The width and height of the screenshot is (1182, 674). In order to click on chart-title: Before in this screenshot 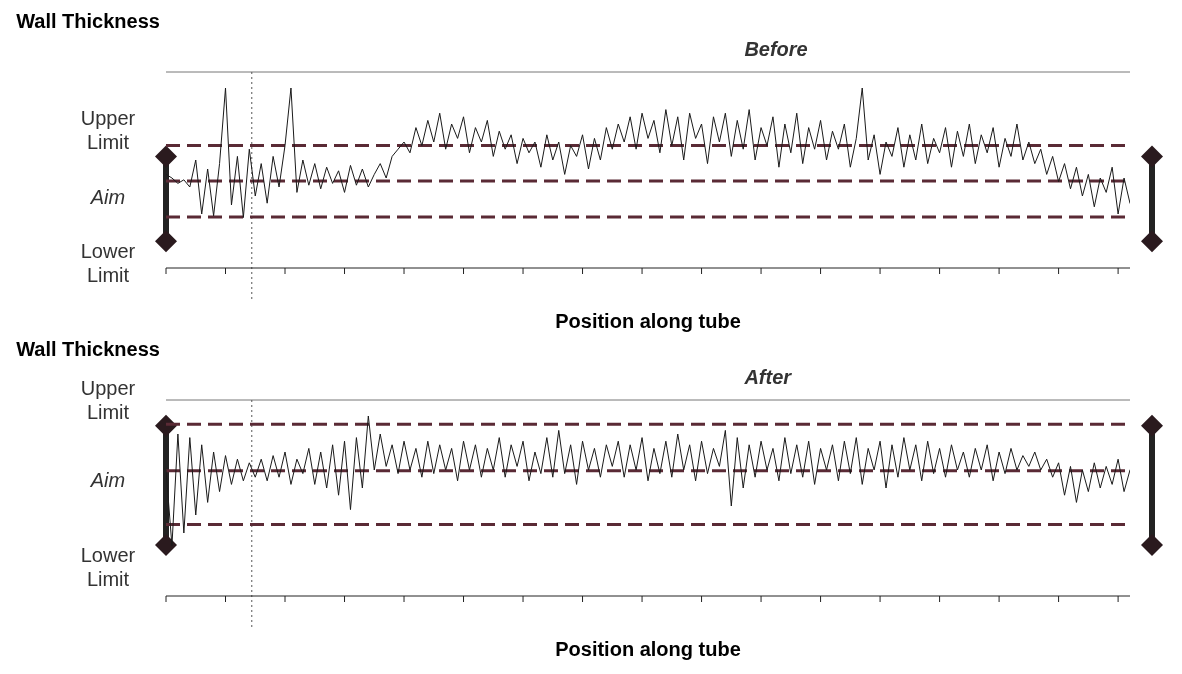, I will do `click(776, 49)`.